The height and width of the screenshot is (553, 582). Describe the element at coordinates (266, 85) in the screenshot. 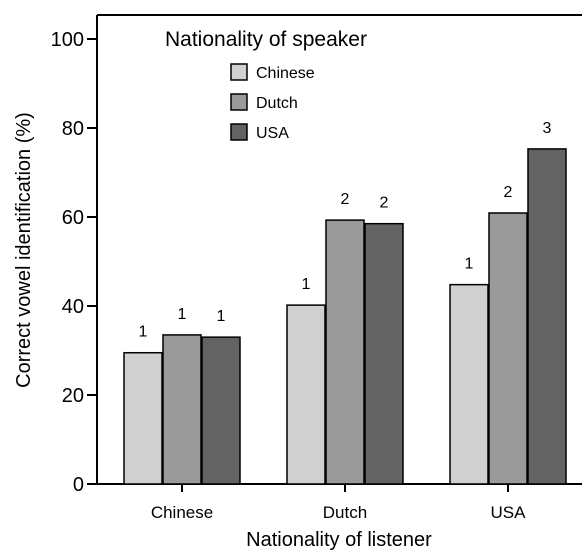

I see `legend: Nationality of speaker Chinese Dutch USA` at that location.